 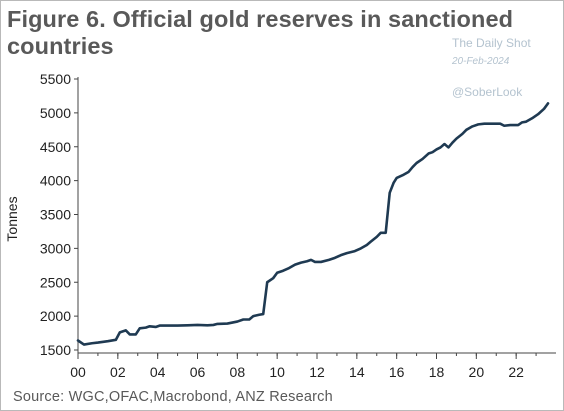 What do you see at coordinates (55, 316) in the screenshot?
I see `y-tick-label: 2000` at bounding box center [55, 316].